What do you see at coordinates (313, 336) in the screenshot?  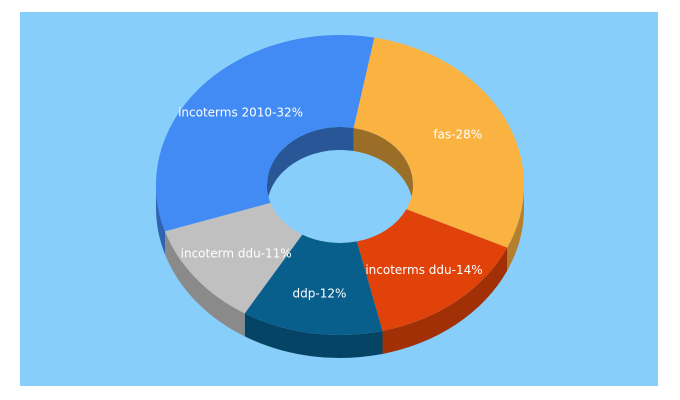 I see `side-ddp` at bounding box center [313, 336].